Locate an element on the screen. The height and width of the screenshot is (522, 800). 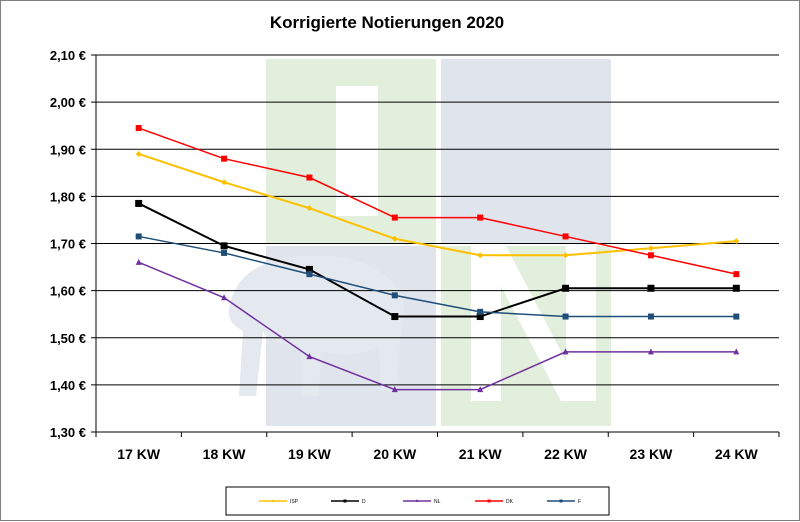
legend-item: F is located at coordinates (564, 502).